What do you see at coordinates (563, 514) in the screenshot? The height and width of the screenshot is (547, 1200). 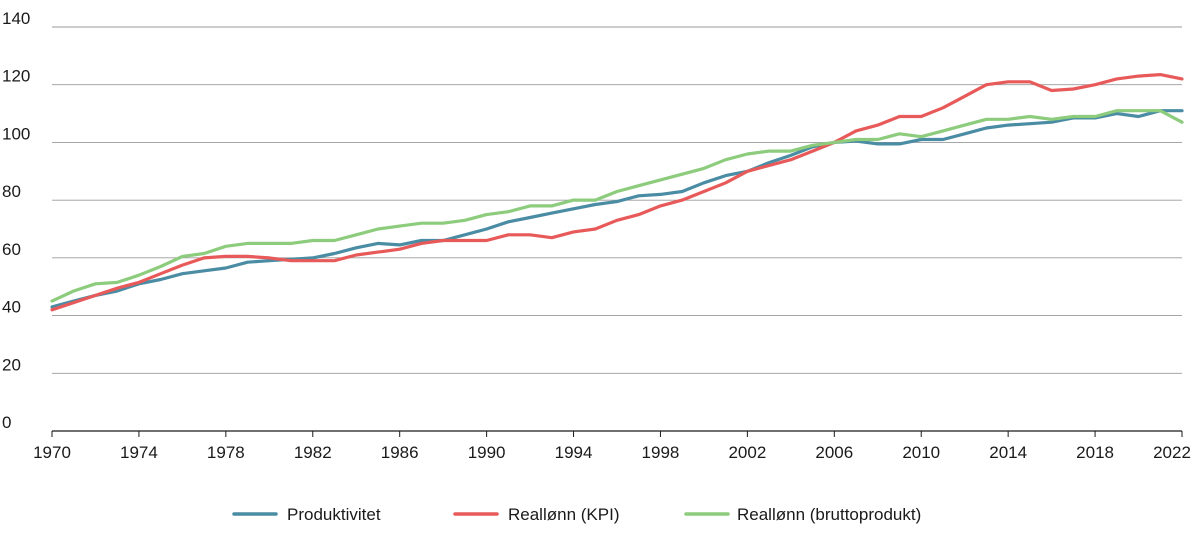 I see `legend-label: Reallønn (KPI)` at bounding box center [563, 514].